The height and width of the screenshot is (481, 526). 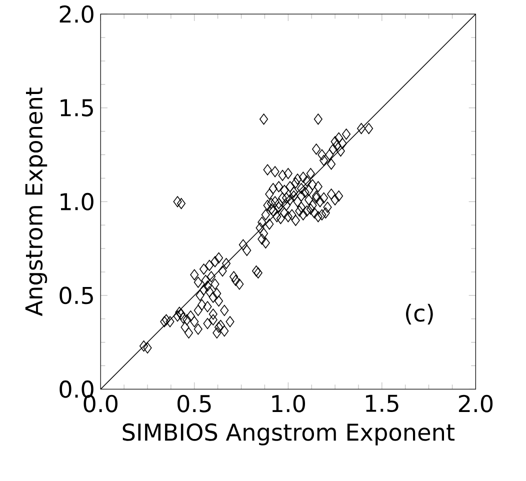 What do you see at coordinates (288, 435) in the screenshot?
I see `x-axis-title: SIMBIOS Angstrom Exponent` at bounding box center [288, 435].